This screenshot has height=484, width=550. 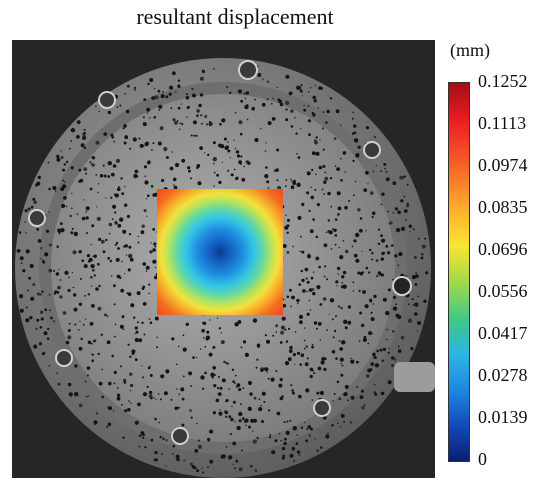 What do you see at coordinates (502, 123) in the screenshot?
I see `colorbar-tick-label: 0.1113` at bounding box center [502, 123].